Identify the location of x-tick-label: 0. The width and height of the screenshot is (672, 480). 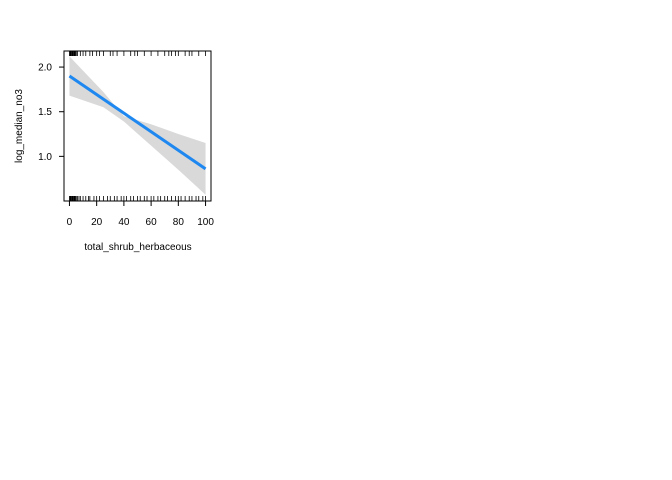
(70, 222).